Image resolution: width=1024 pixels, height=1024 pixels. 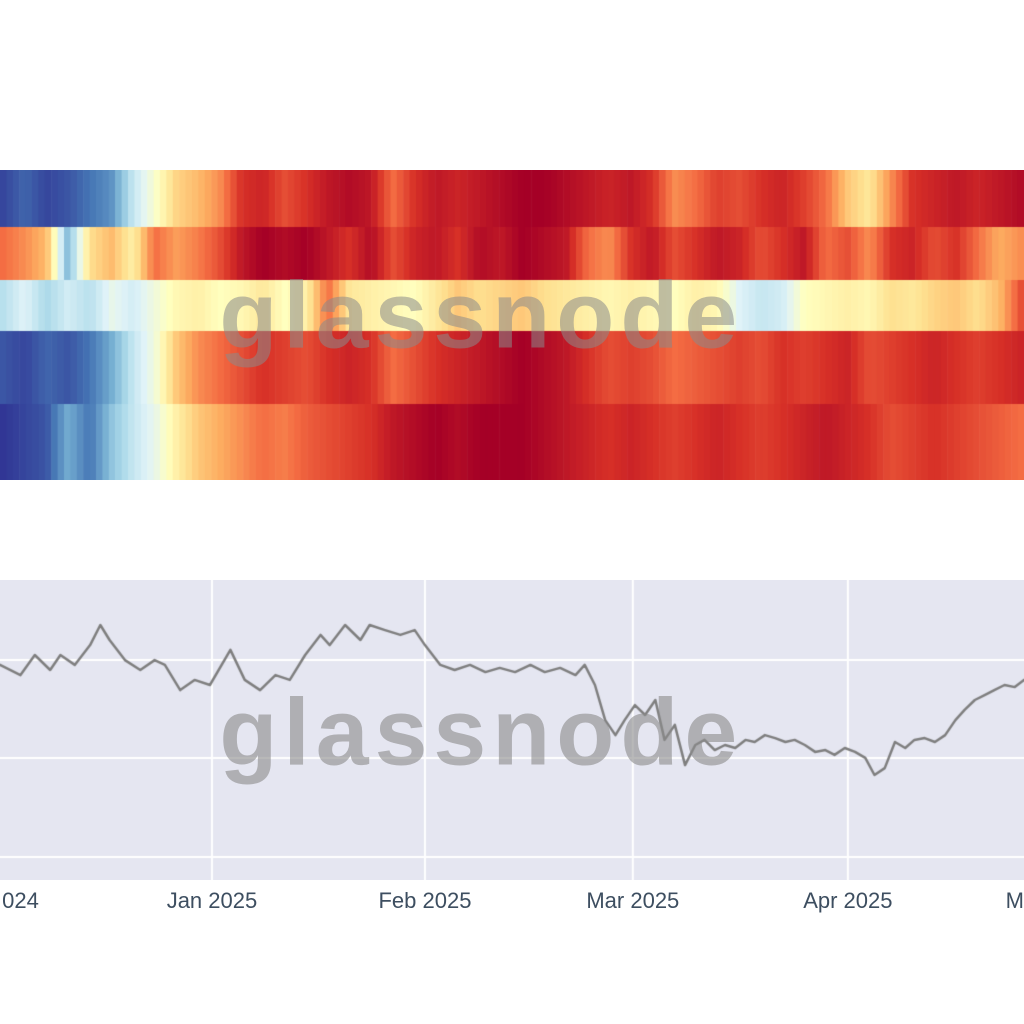 I want to click on x-tick-label: M, so click(x=1014, y=900).